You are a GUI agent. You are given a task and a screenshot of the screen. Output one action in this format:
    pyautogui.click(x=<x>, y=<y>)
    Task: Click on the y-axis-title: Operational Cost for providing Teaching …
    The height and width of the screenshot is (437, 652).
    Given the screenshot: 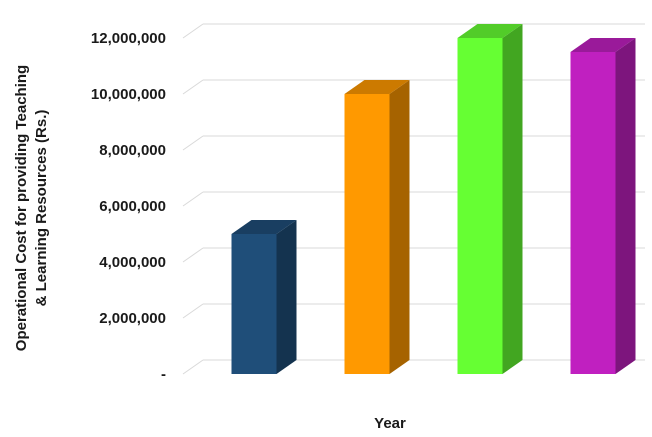 What is the action you would take?
    pyautogui.click(x=31, y=208)
    